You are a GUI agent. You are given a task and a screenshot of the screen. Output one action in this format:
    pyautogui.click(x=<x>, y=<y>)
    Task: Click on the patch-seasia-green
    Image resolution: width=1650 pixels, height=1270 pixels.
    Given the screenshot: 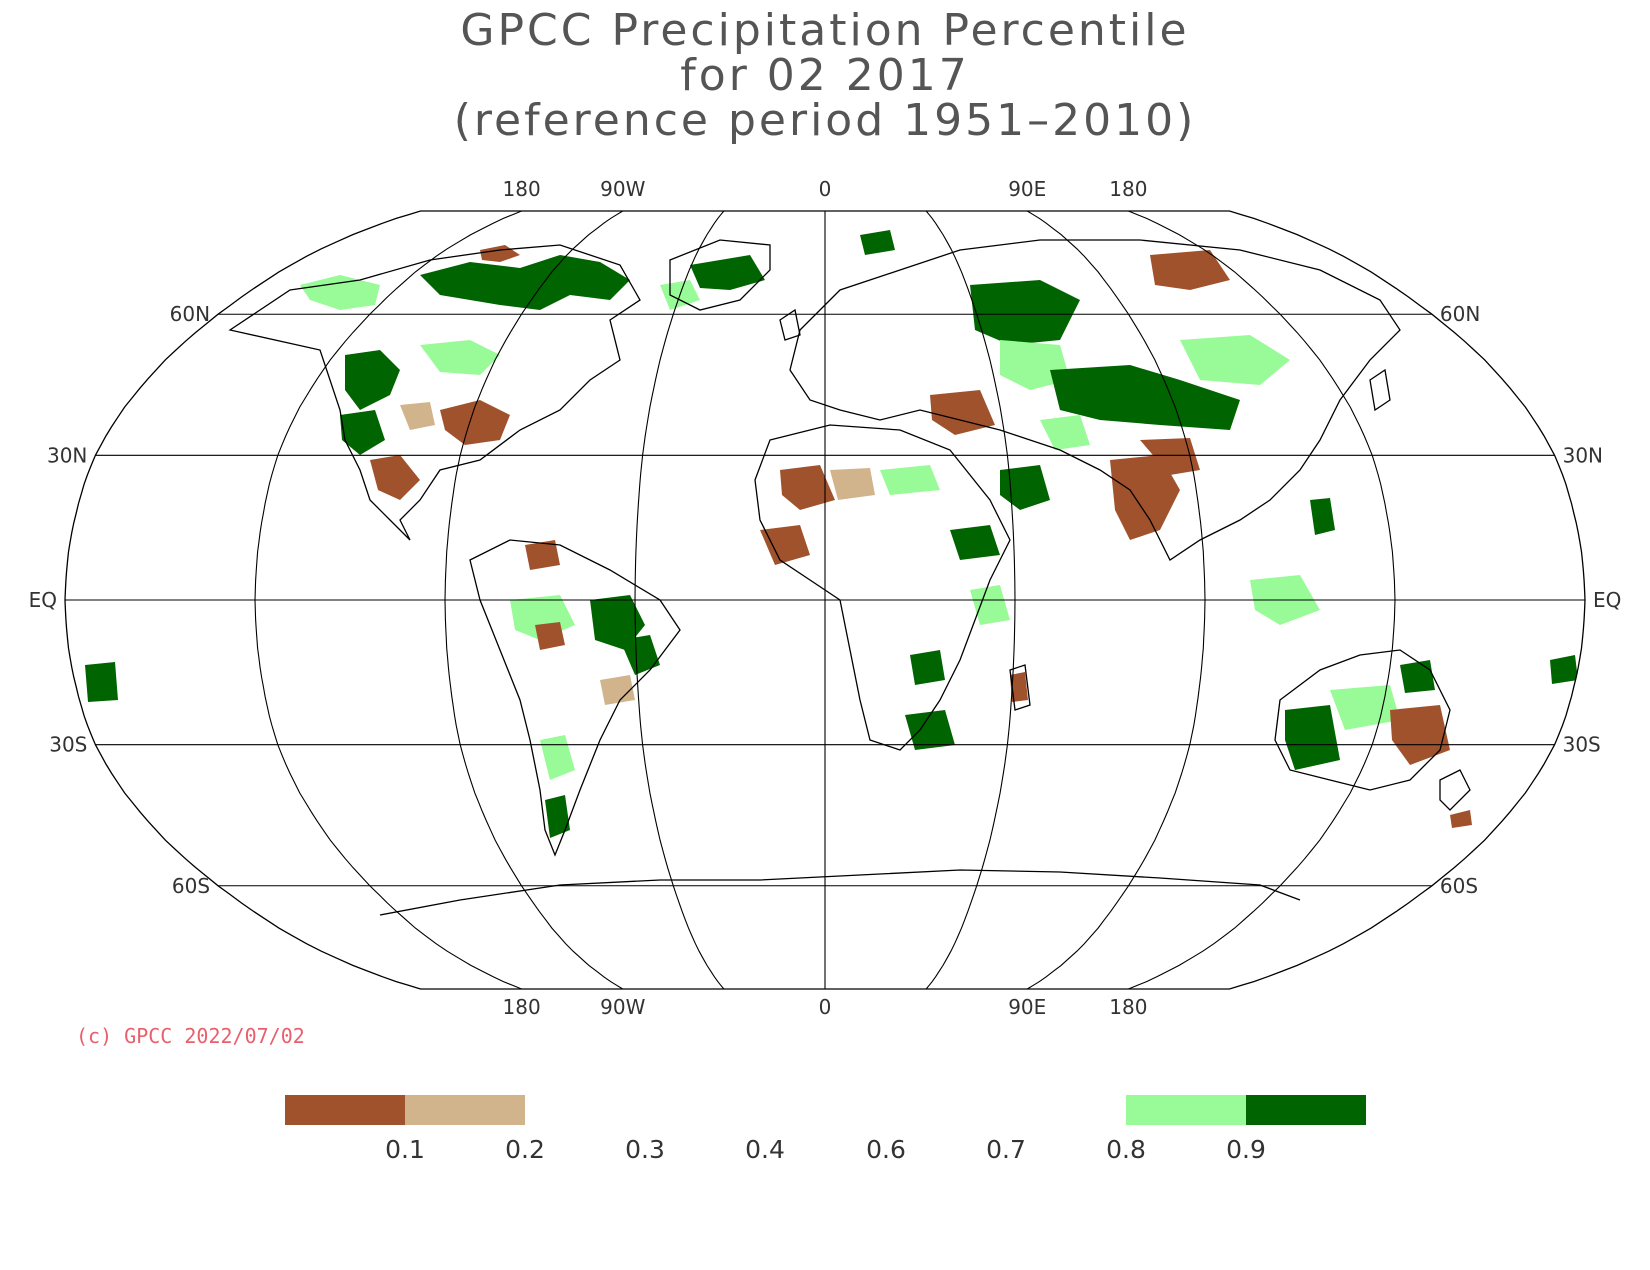 What is the action you would take?
    pyautogui.click(x=1322, y=516)
    